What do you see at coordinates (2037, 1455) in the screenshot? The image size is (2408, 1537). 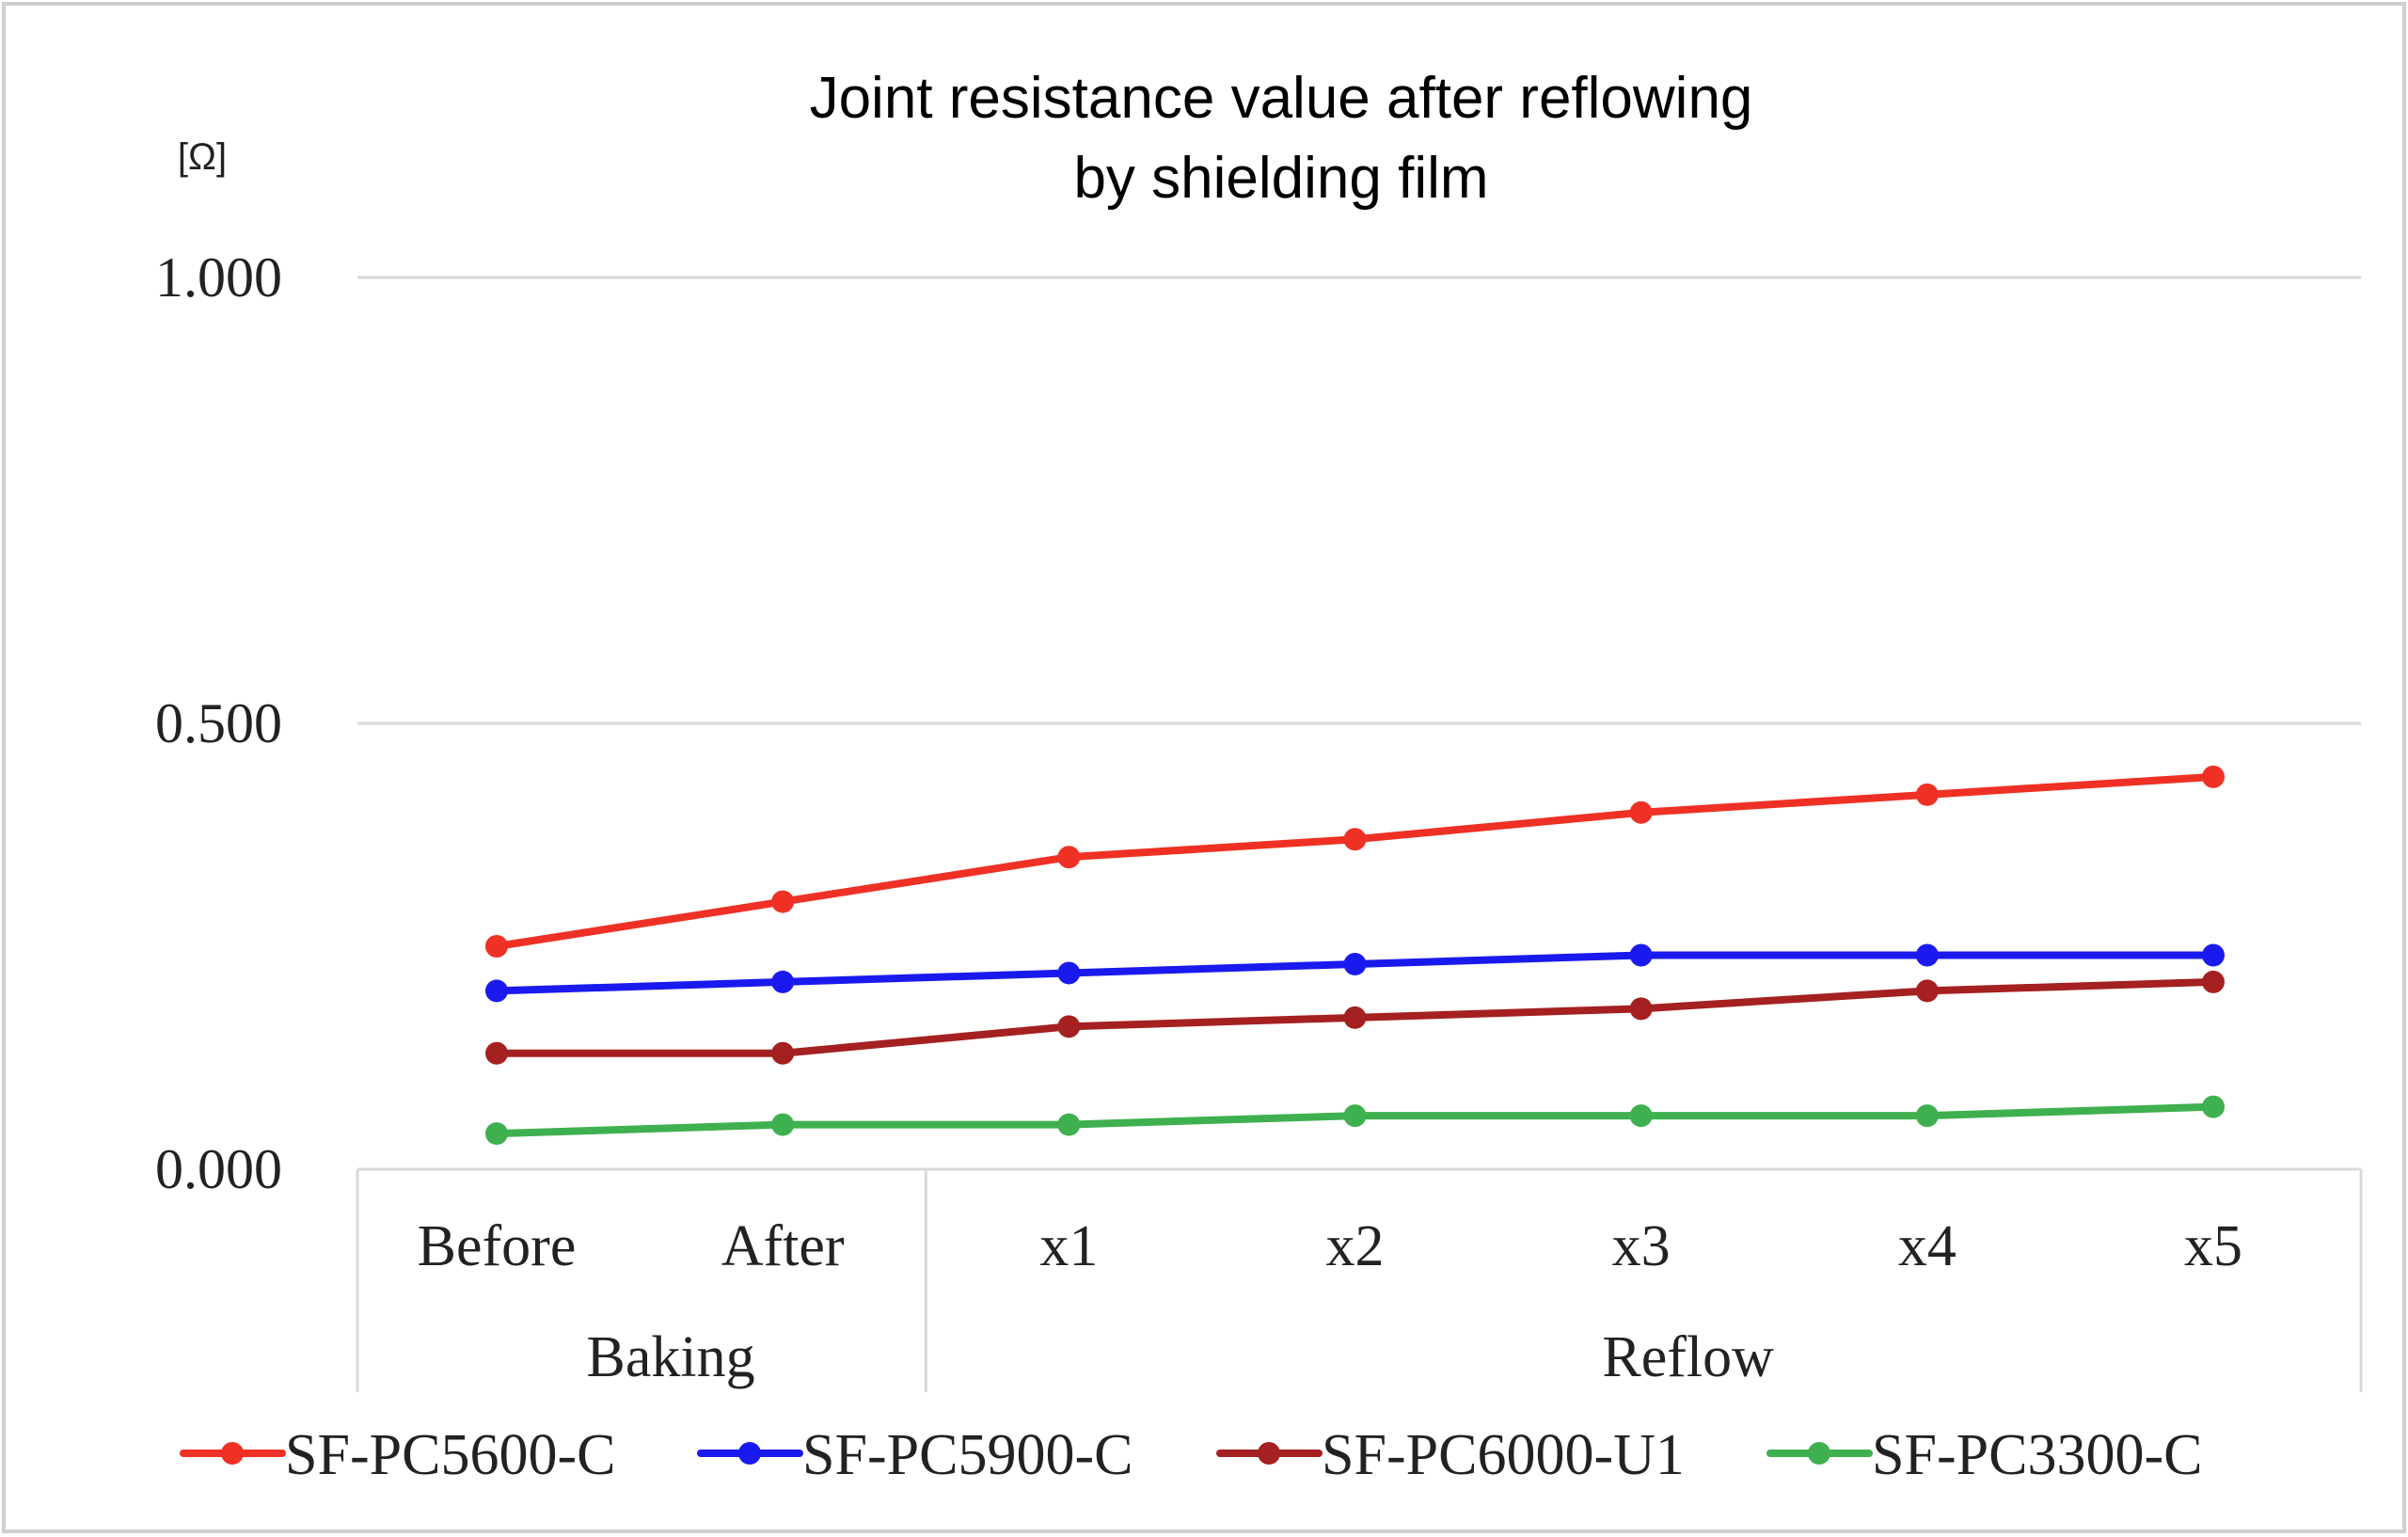 I see `legend-label: SF-PC3300-C` at bounding box center [2037, 1455].